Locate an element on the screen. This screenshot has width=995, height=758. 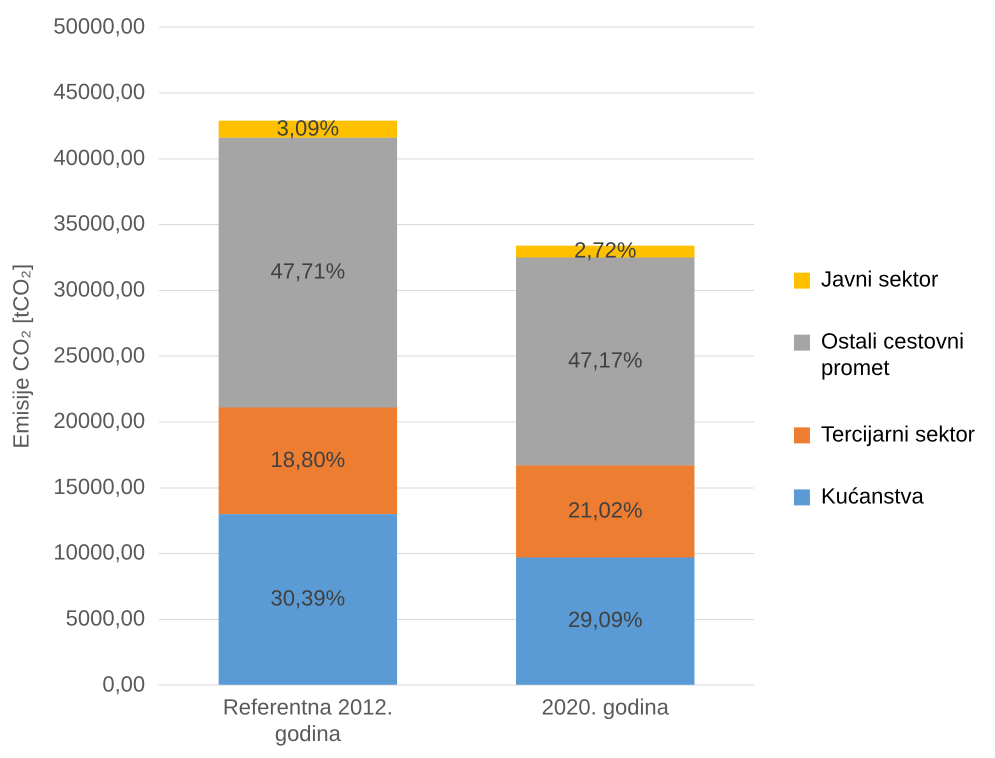
y-tick-label: 40000,00 is located at coordinates (99, 157).